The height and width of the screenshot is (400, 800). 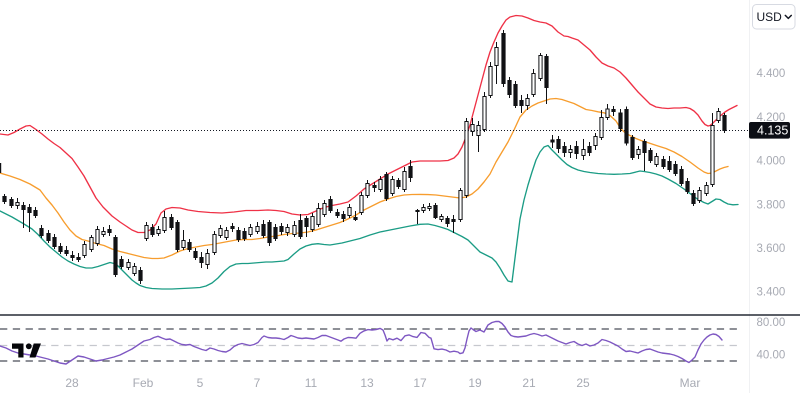 What do you see at coordinates (770, 17) in the screenshot?
I see `svg-text: USD` at bounding box center [770, 17].